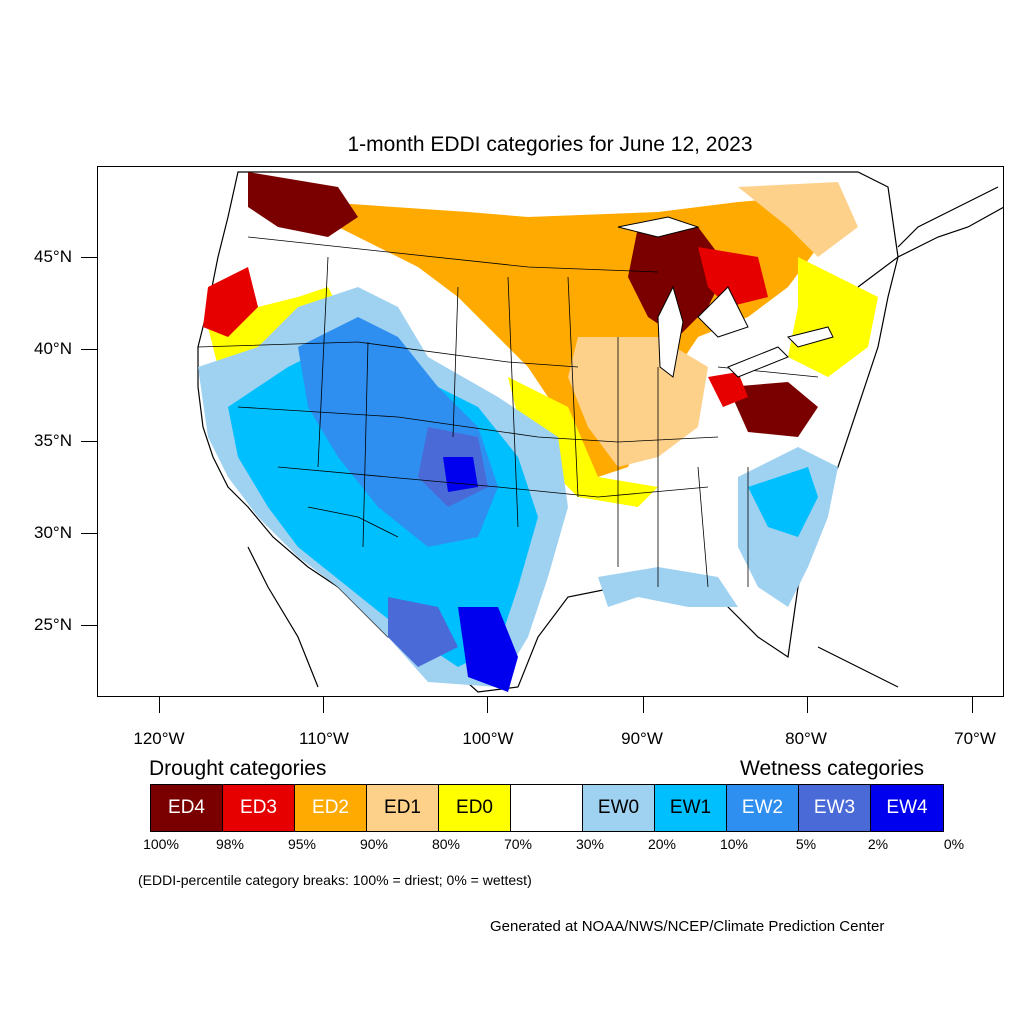  Describe the element at coordinates (238, 768) in the screenshot. I see `legend-drought-heading: Drought categories` at that location.